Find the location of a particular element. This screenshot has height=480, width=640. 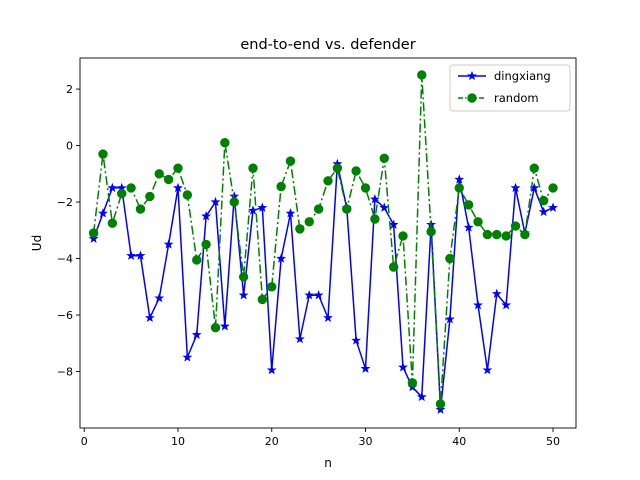

y-tick-label: −2 is located at coordinates (65, 202).